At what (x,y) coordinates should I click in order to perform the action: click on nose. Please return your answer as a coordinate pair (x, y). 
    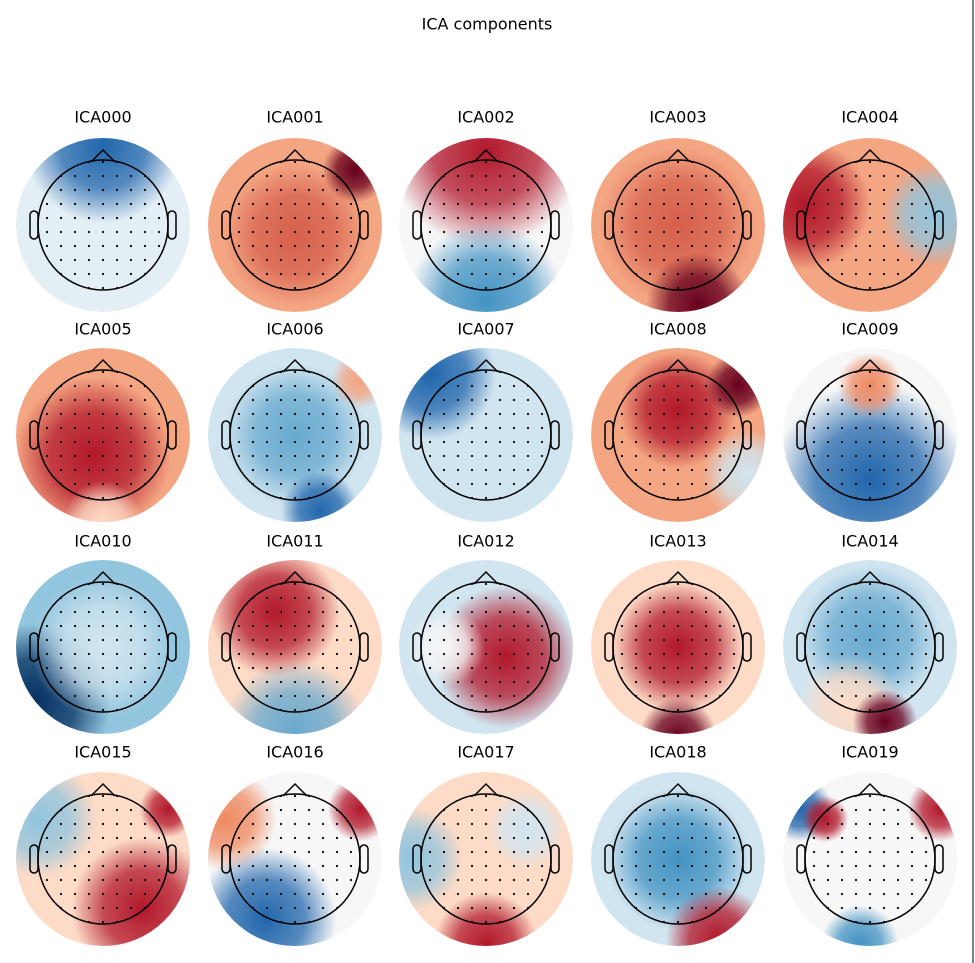
    Looking at the image, I should click on (486, 365).